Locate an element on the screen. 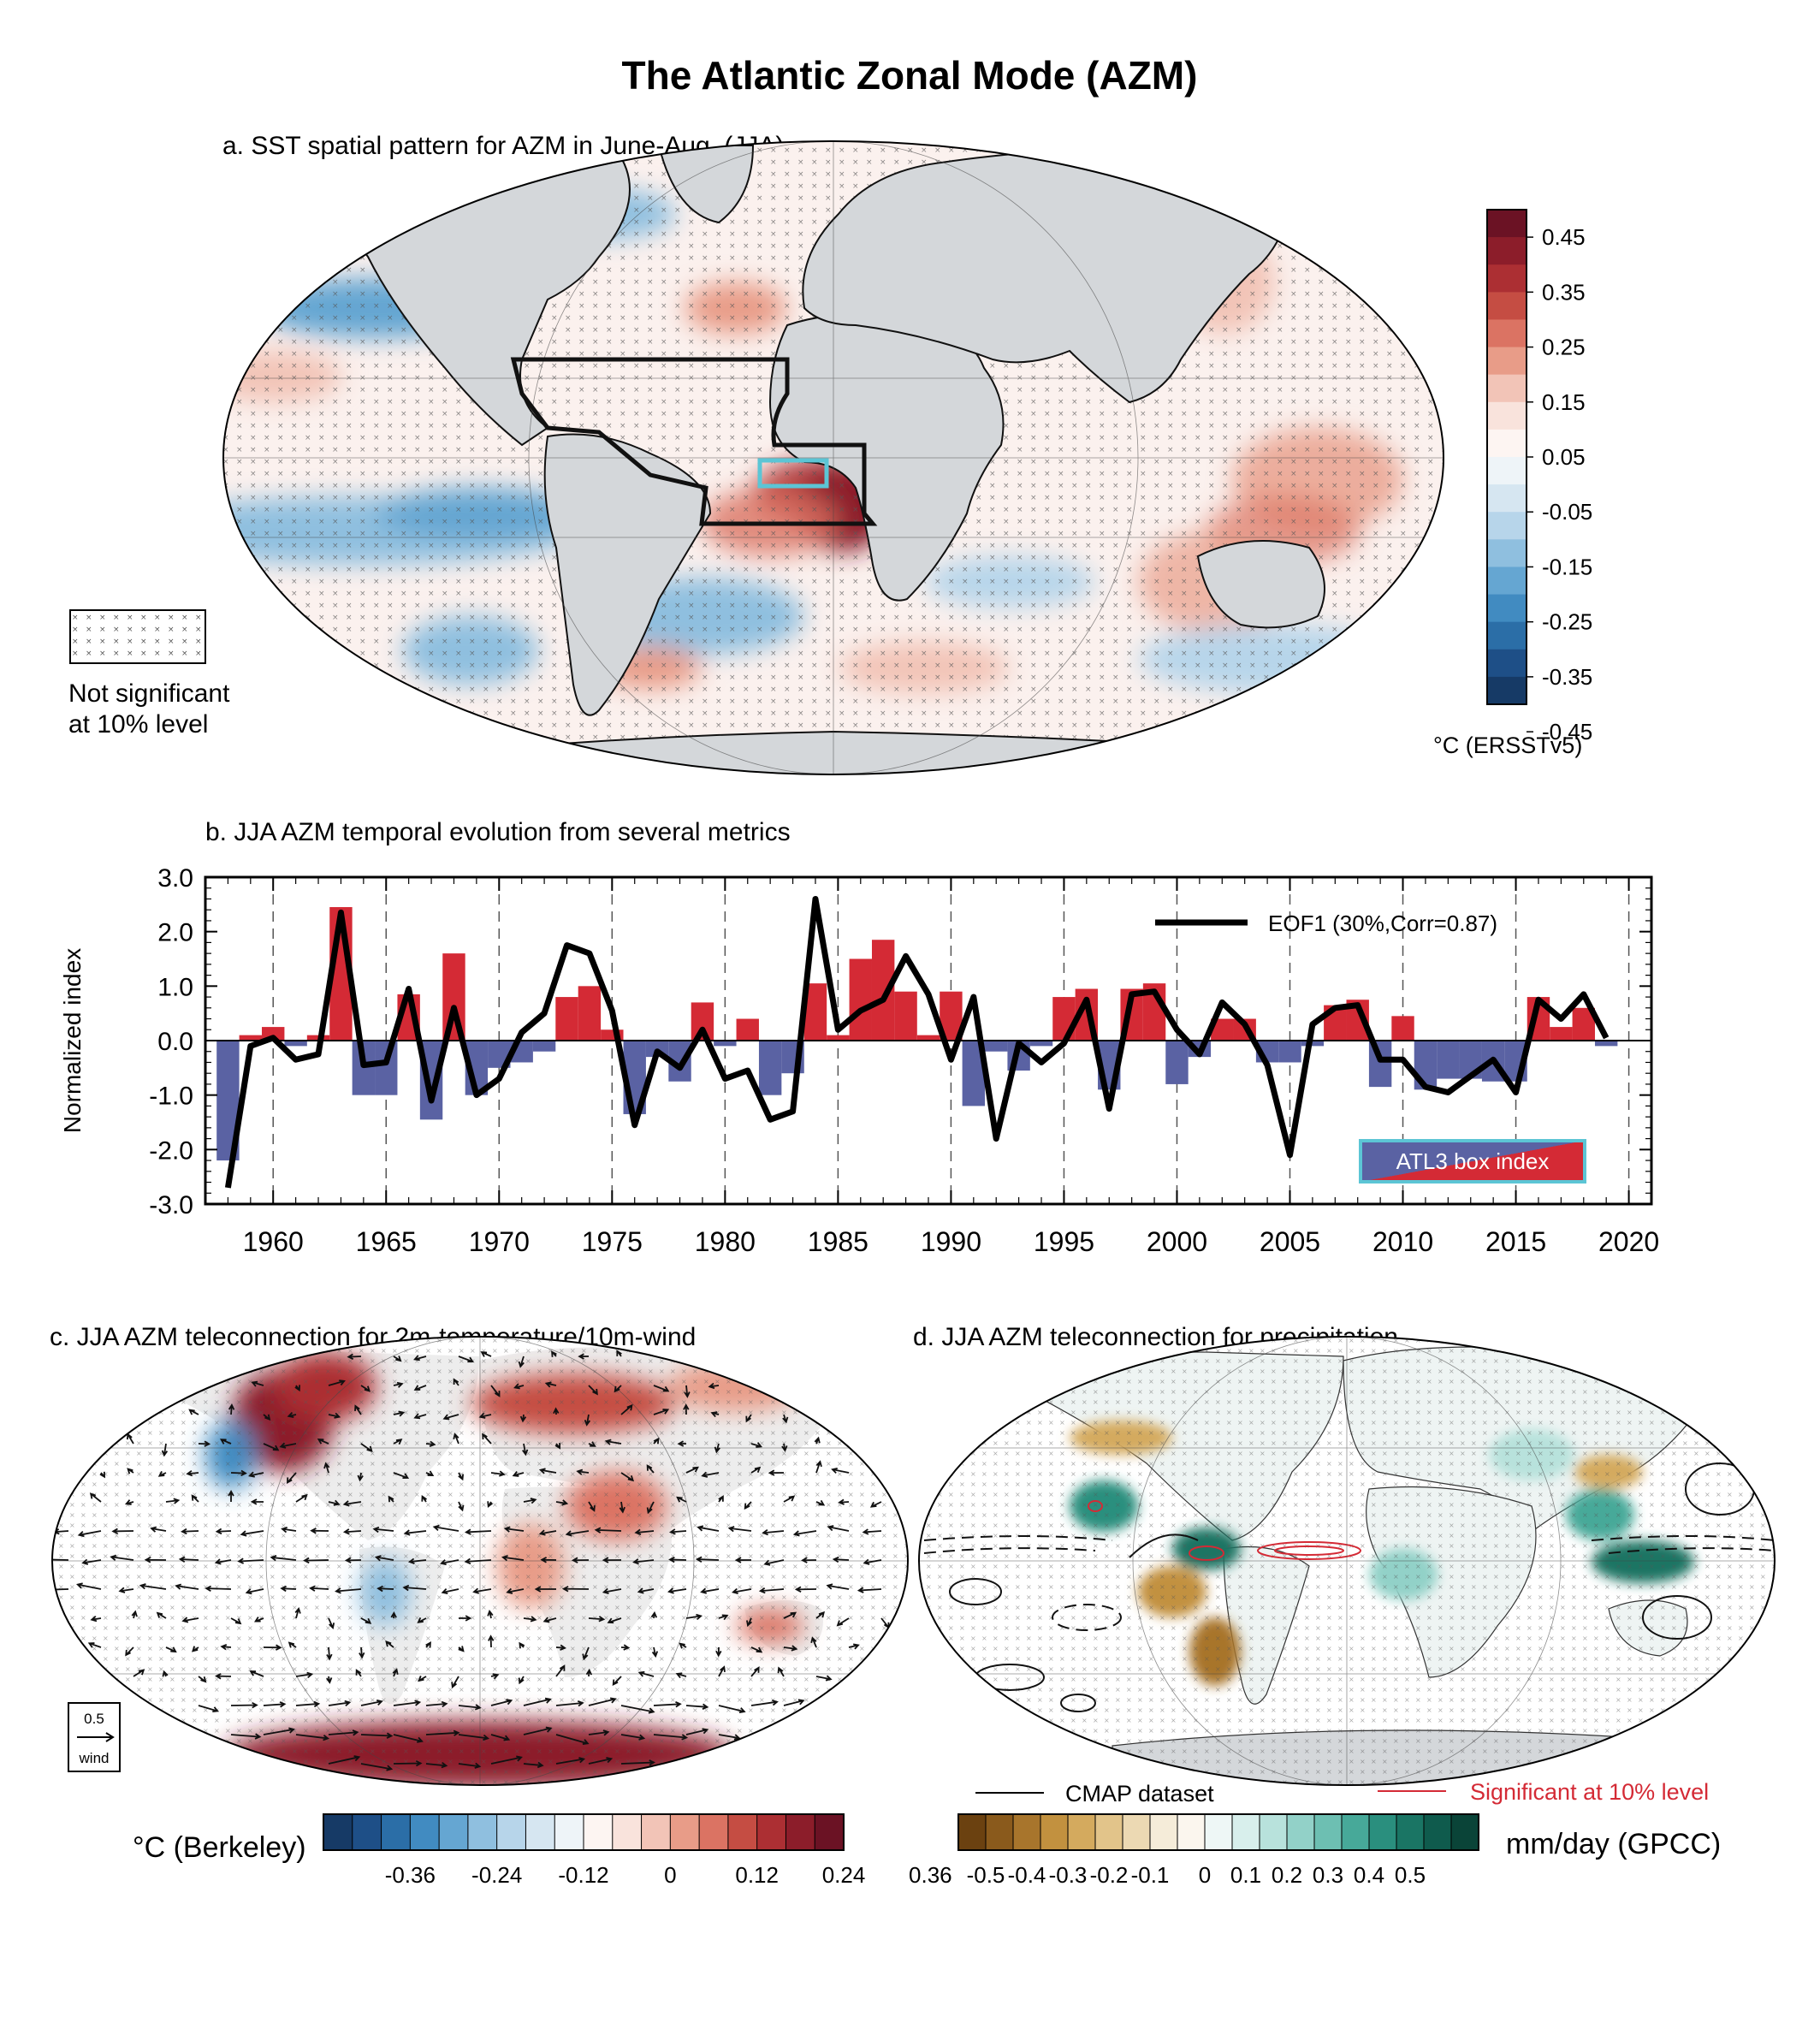 This screenshot has width=1820, height=2023. colorbar-d-tick-label: 0 is located at coordinates (1205, 1875).